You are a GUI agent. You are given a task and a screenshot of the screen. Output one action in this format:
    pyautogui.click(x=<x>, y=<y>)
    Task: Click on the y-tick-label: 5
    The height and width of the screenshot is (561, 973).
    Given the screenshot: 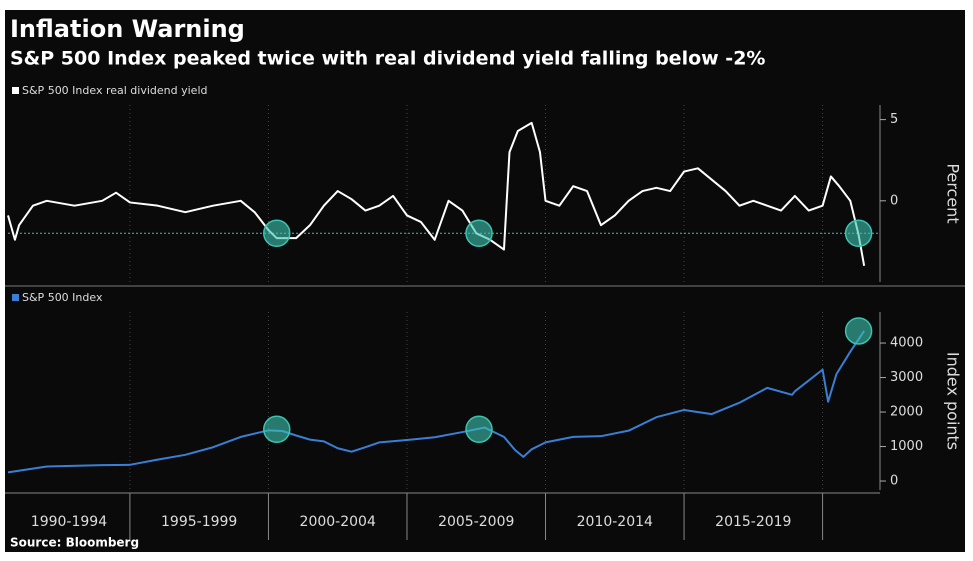 What is the action you would take?
    pyautogui.click(x=894, y=119)
    